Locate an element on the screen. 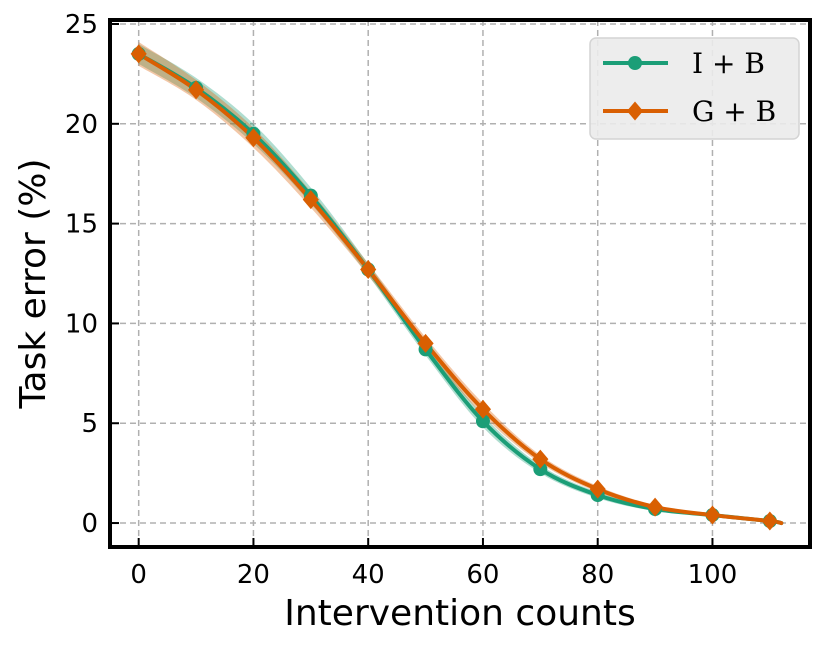  x-tick-label: 100 is located at coordinates (713, 575).